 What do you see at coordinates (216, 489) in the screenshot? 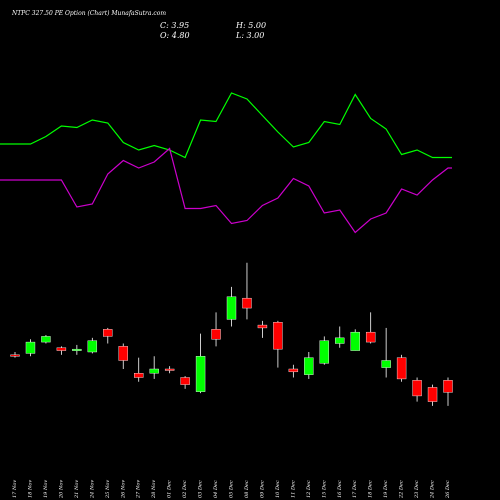
I see `x-tick-label: 04 Dec` at bounding box center [216, 489].